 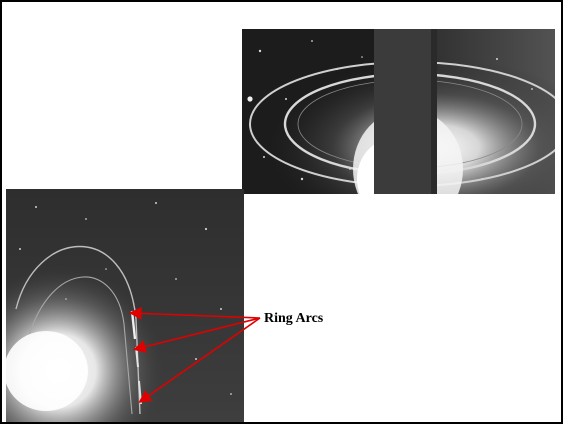 What do you see at coordinates (294, 318) in the screenshot?
I see `ring-arcs-label: Ring Arcs` at bounding box center [294, 318].